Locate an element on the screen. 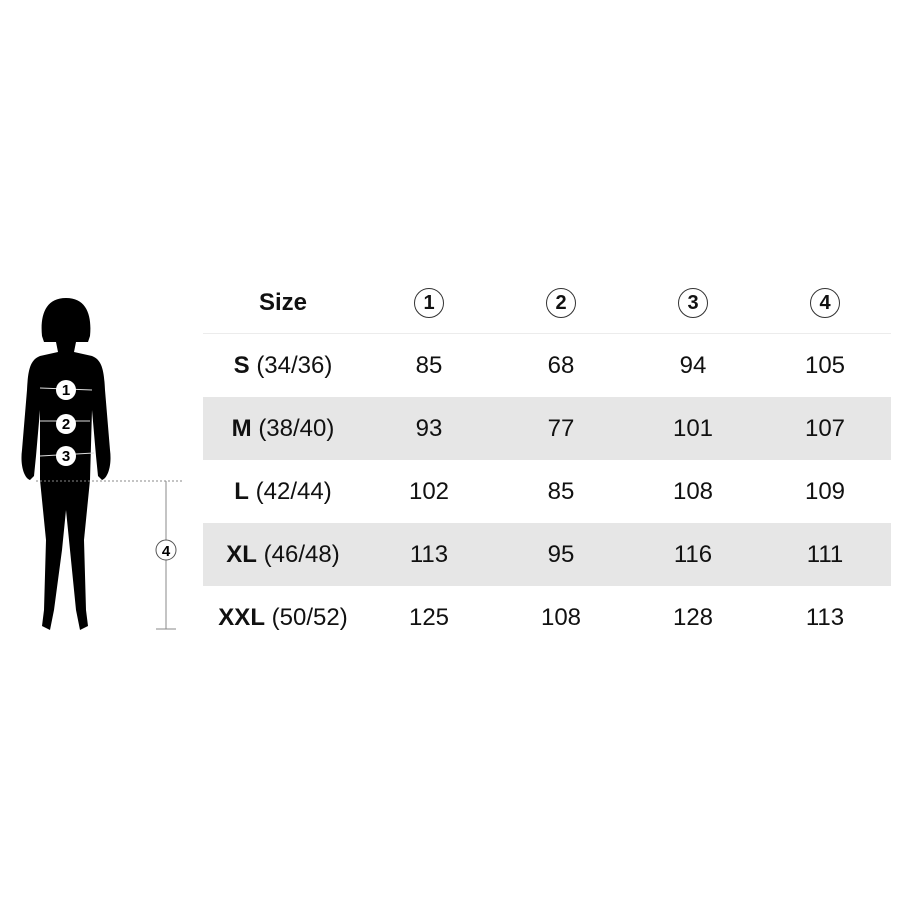 The width and height of the screenshot is (920, 920). body-silhouette-figure: 1 2 3 4 is located at coordinates (102, 464).